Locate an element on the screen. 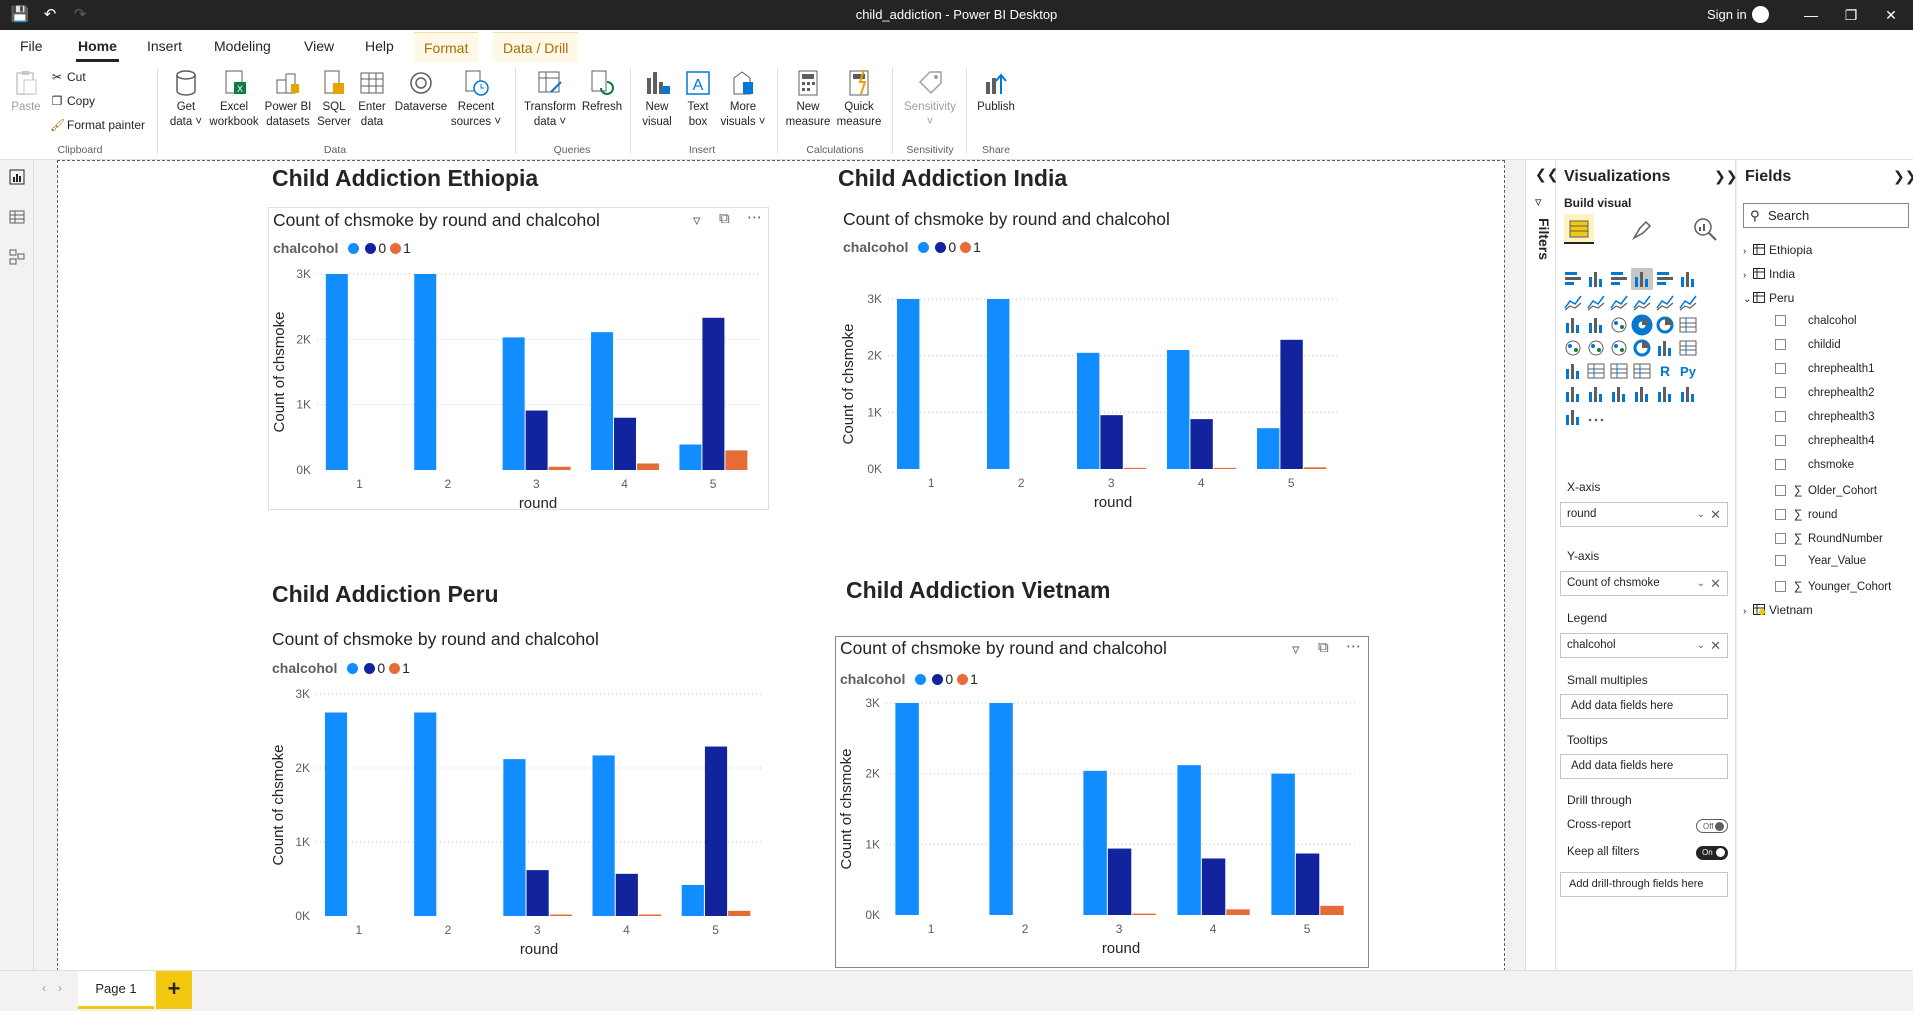 The width and height of the screenshot is (1913, 1011). tab-insert: Insert is located at coordinates (165, 46).